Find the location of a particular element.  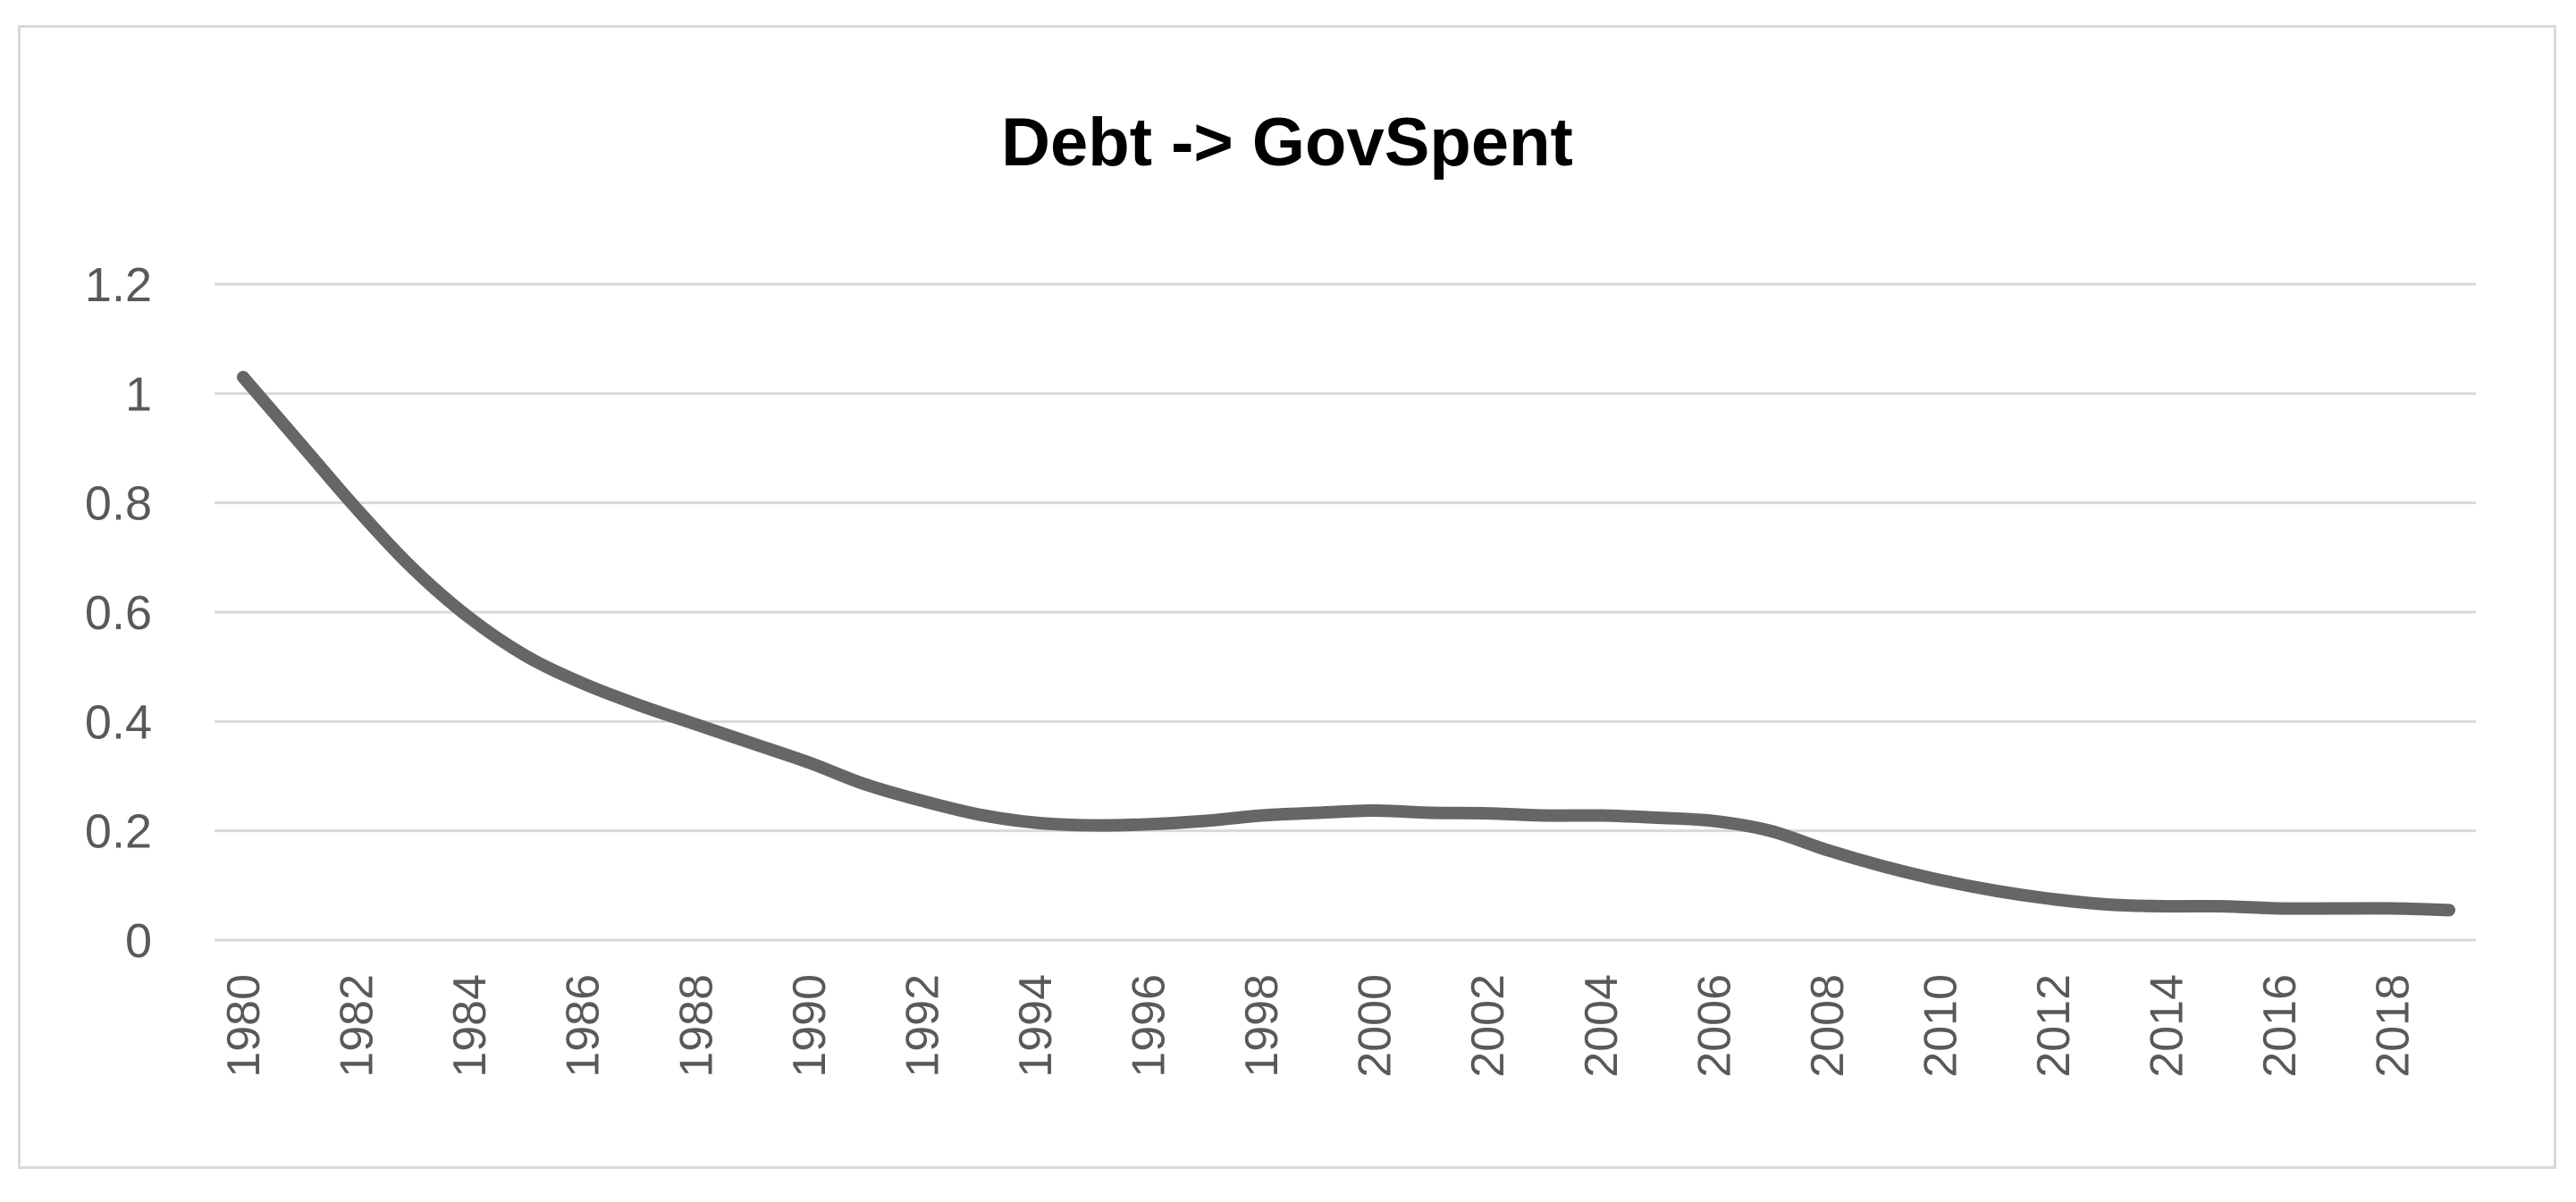

y-tick-label: 0.2 is located at coordinates (119, 832).